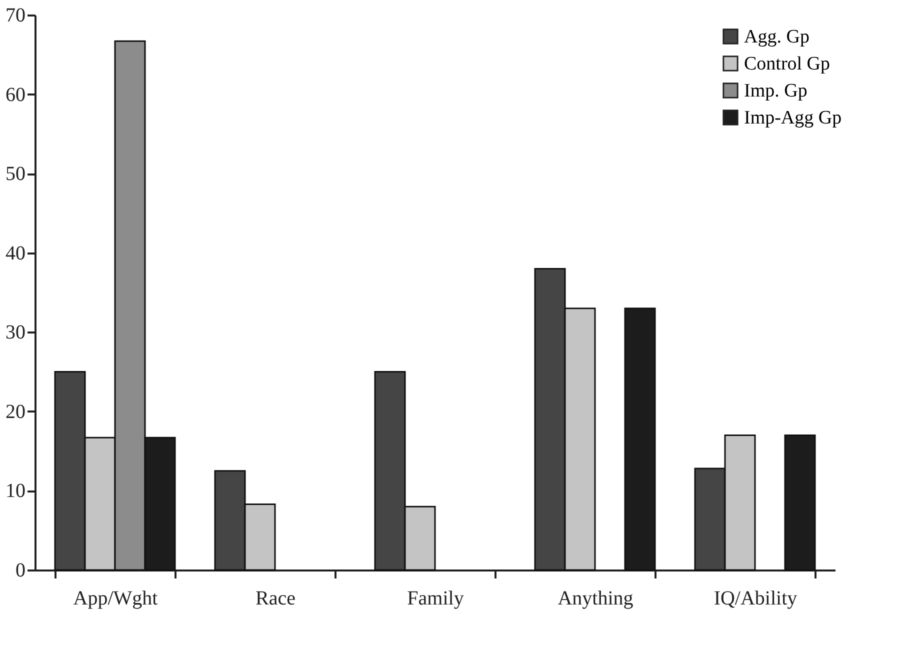  What do you see at coordinates (787, 64) in the screenshot?
I see `legend-label: Control Gp` at bounding box center [787, 64].